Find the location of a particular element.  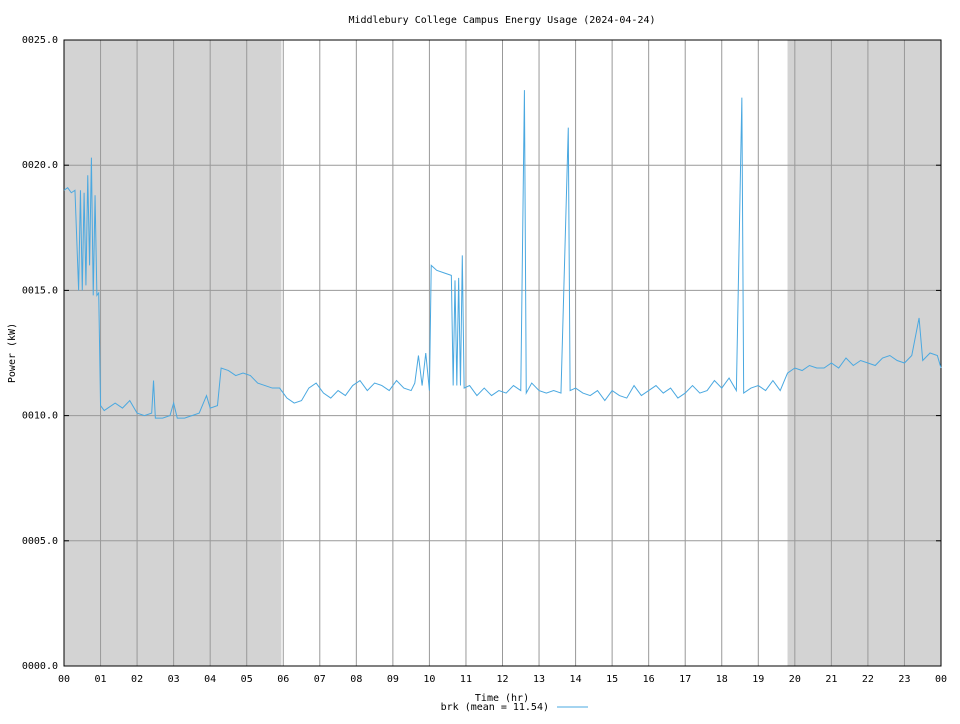

x-tick-label: 17 is located at coordinates (685, 679).